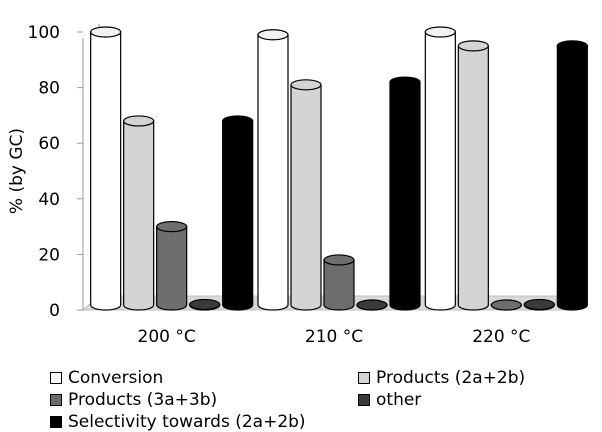 The image size is (602, 432). Describe the element at coordinates (17, 171) in the screenshot. I see `y-axis-label: % (by GC)` at that location.